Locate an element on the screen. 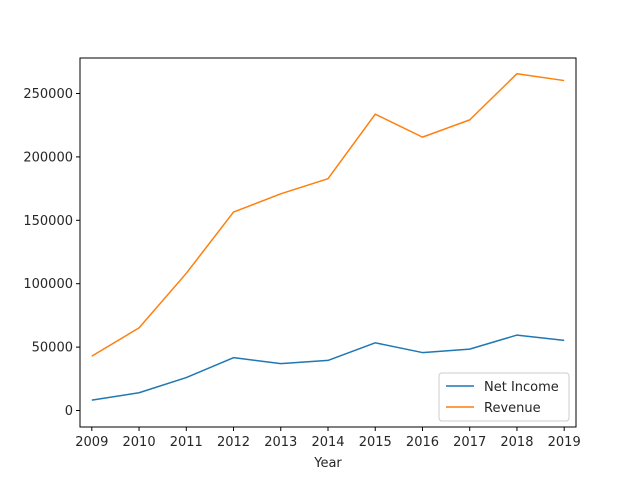  legend-label-net-income: Net Income is located at coordinates (521, 387).